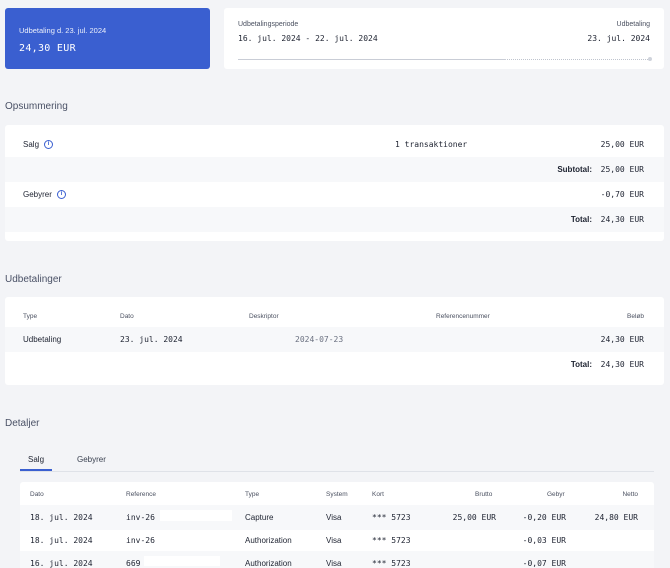 Image resolution: width=670 pixels, height=568 pixels. Describe the element at coordinates (544, 540) in the screenshot. I see `row-fee: -0,03 EUR` at that location.